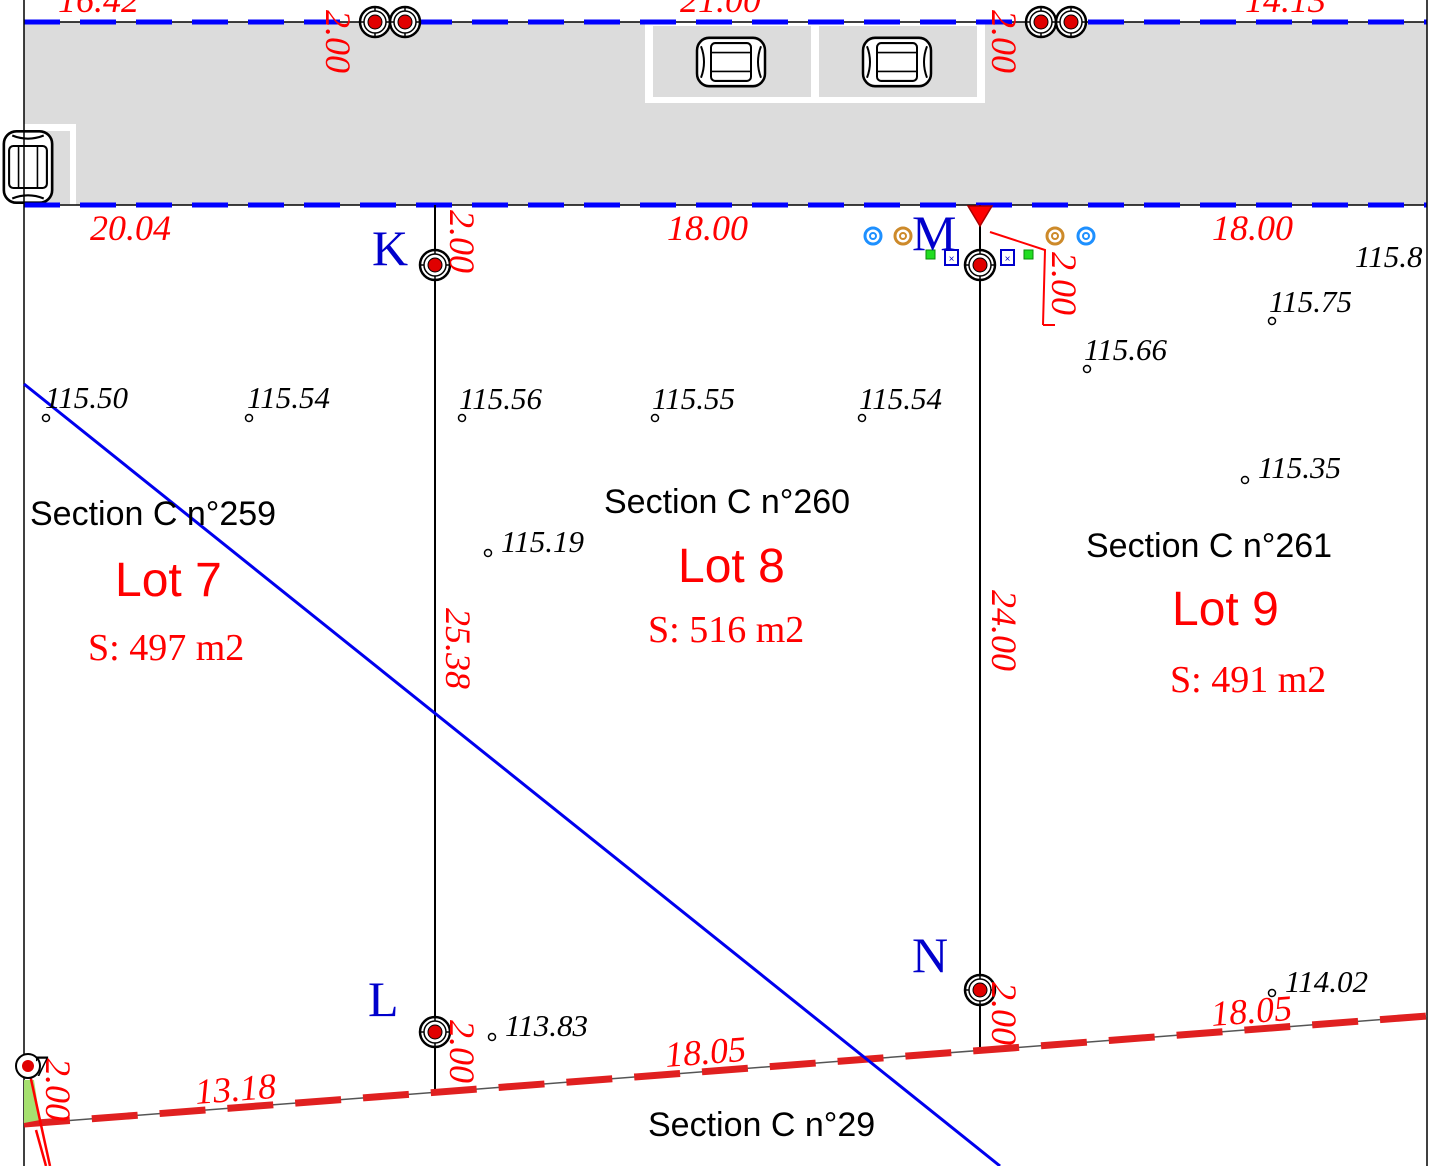 This screenshot has width=1455, height=1166. Describe the element at coordinates (980, 265) in the screenshot. I see `boundary-marker-m-icon` at that location.